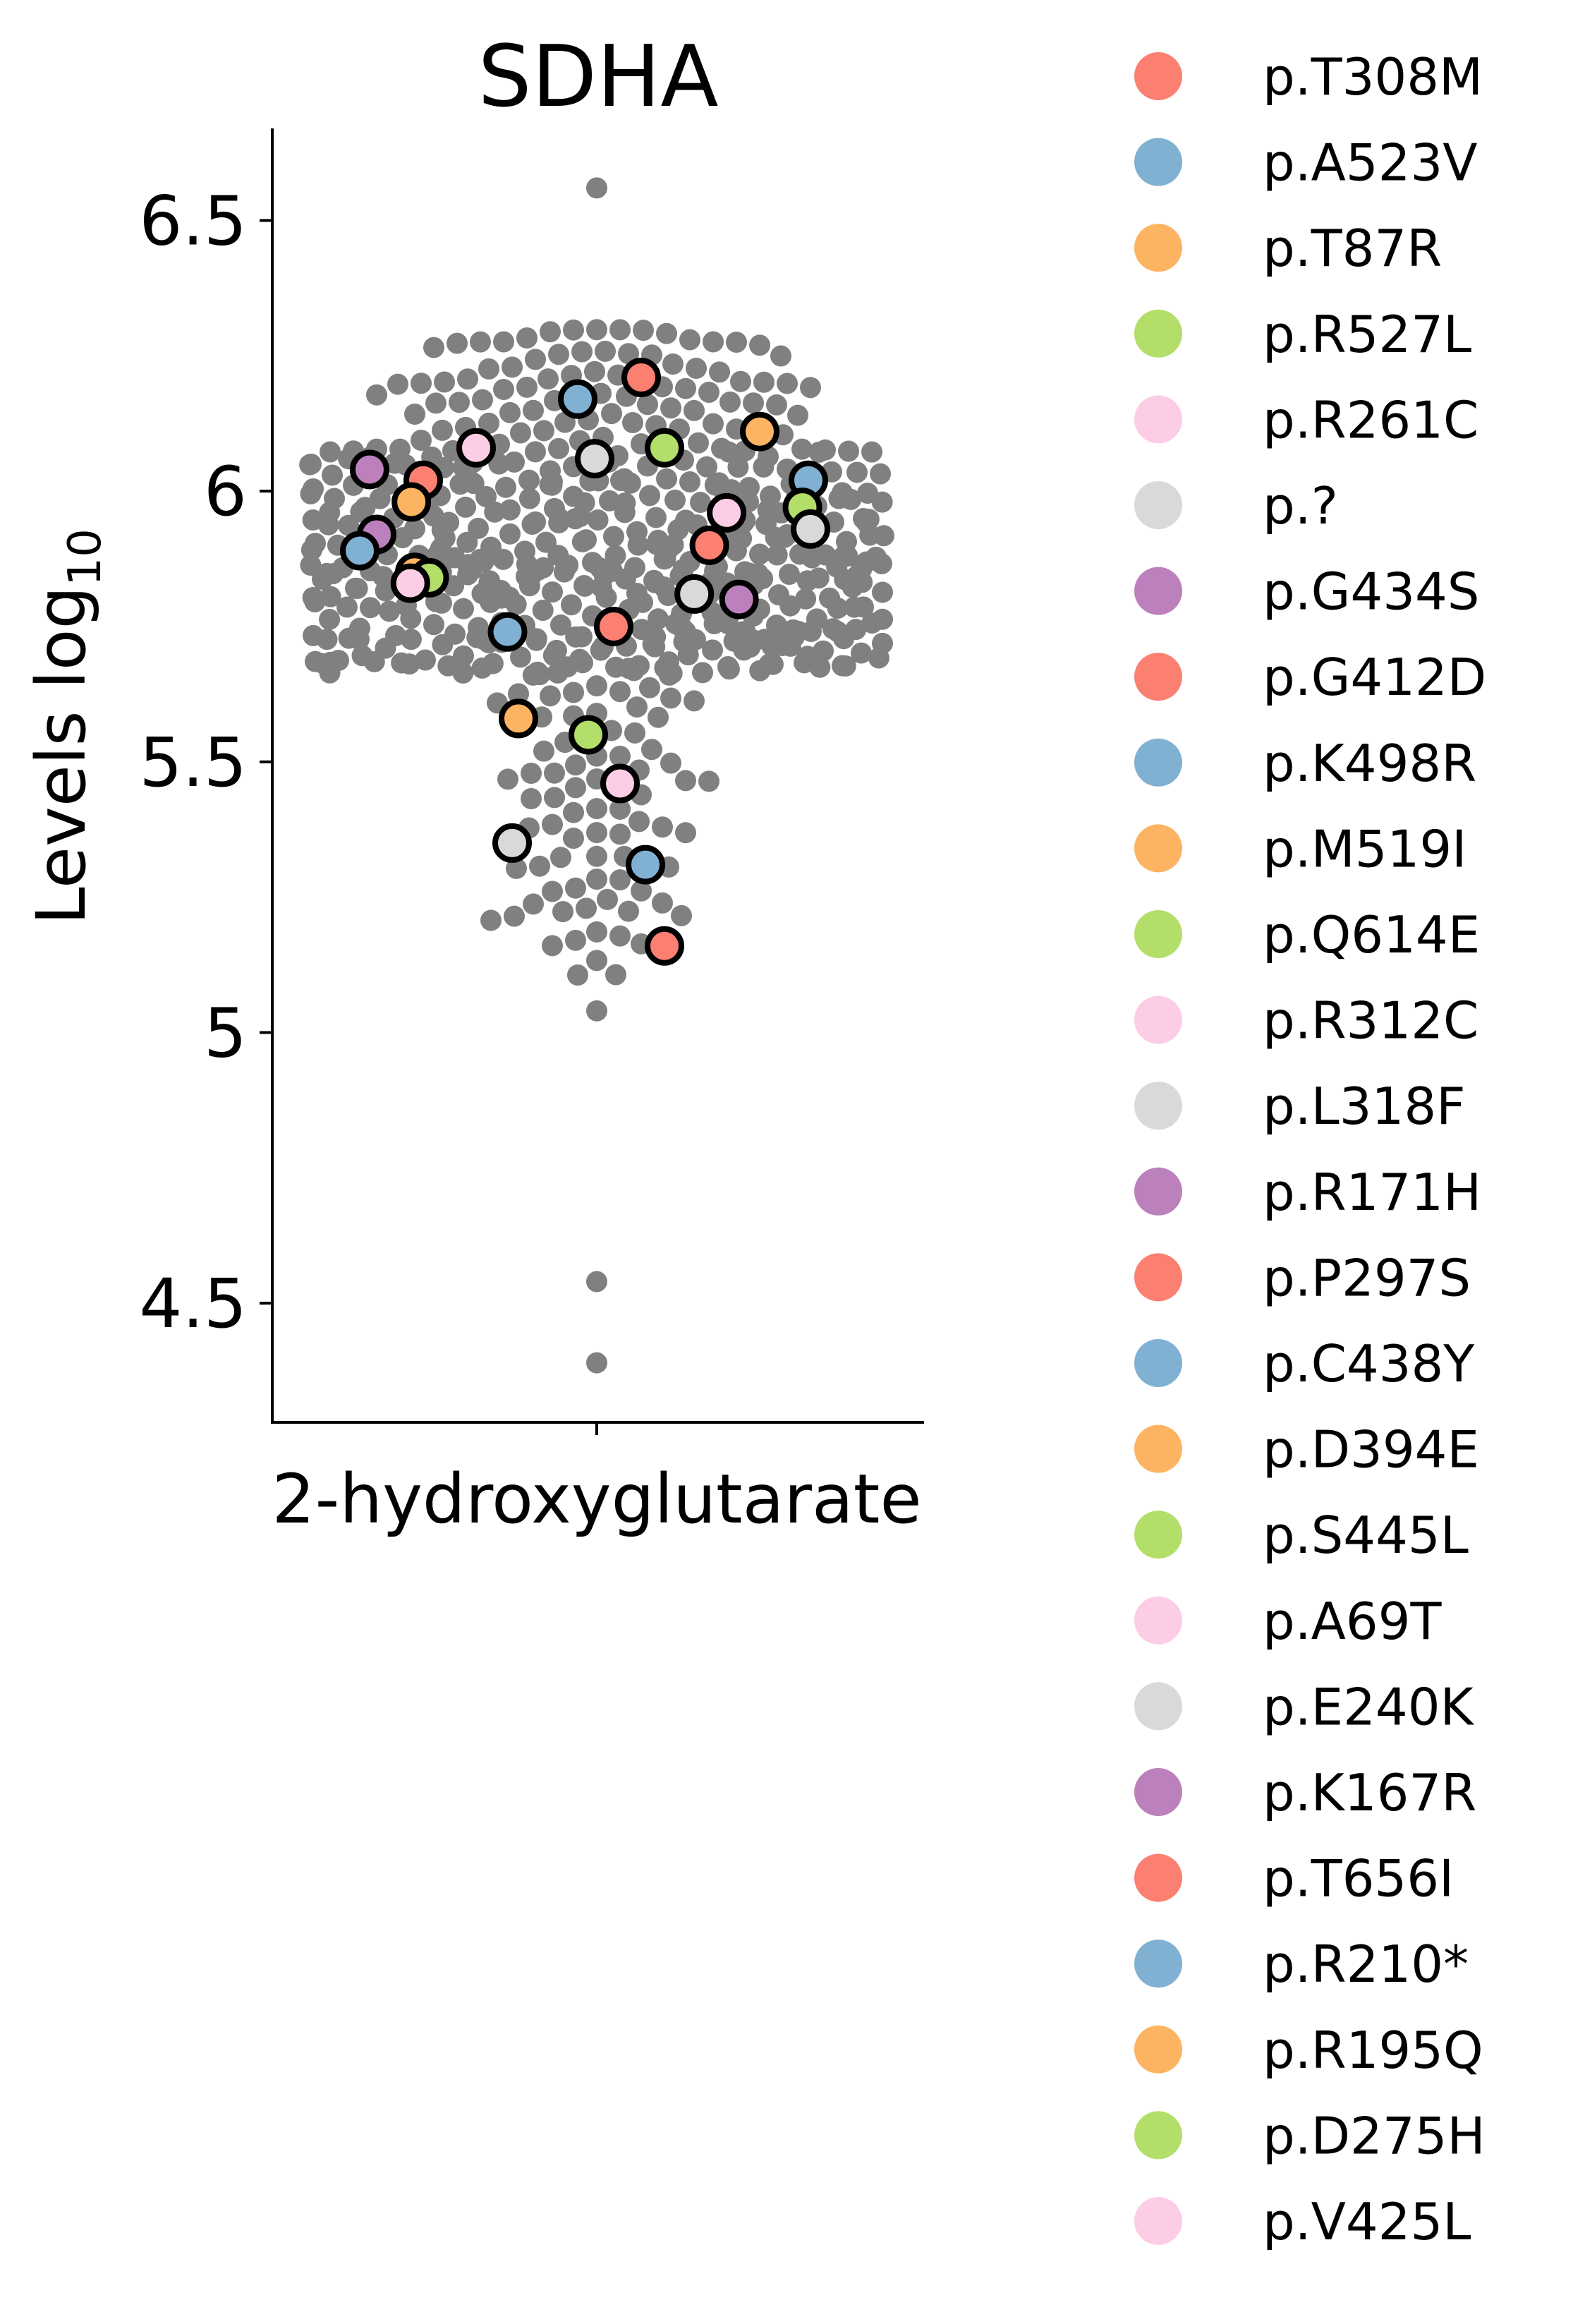 The width and height of the screenshot is (1585, 2324). Describe the element at coordinates (1373, 77) in the screenshot. I see `legend-label: p.T308M` at that location.